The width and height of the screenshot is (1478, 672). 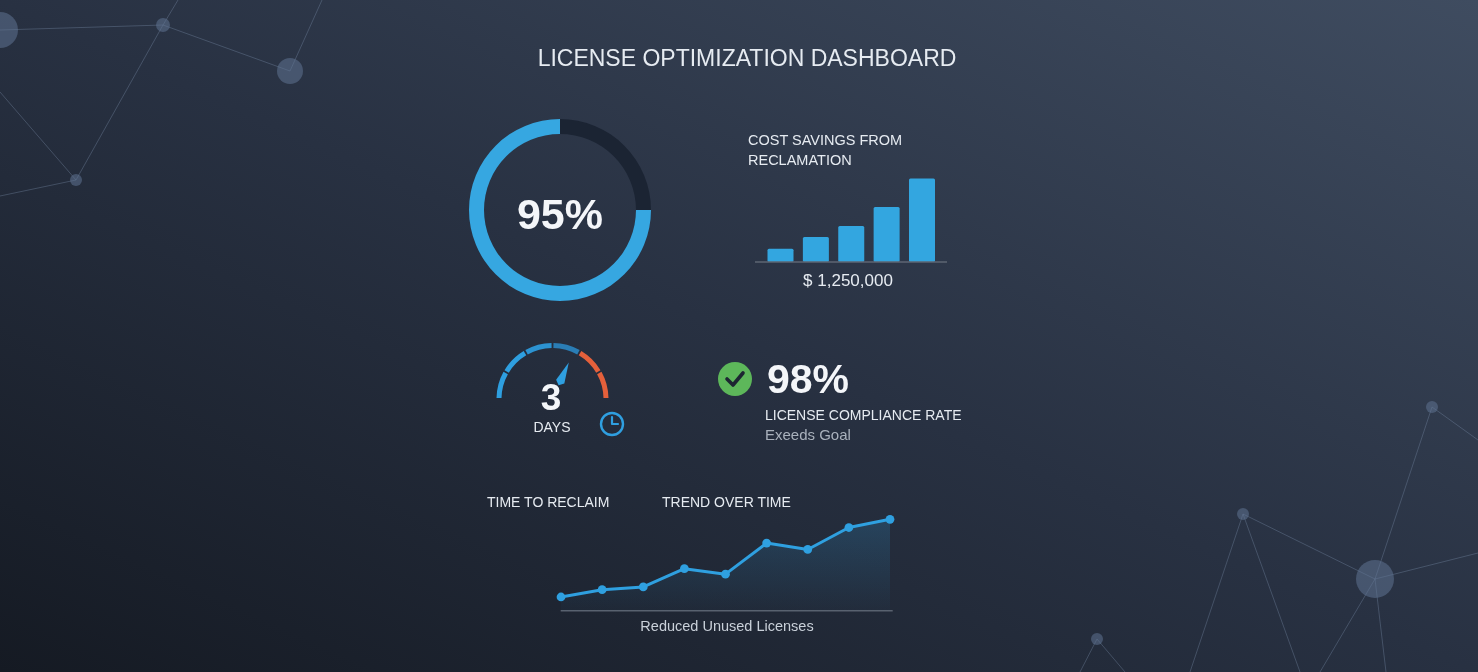 I want to click on chart-title: COST SAVINGS FROM RECLAMATION, so click(x=825, y=150).